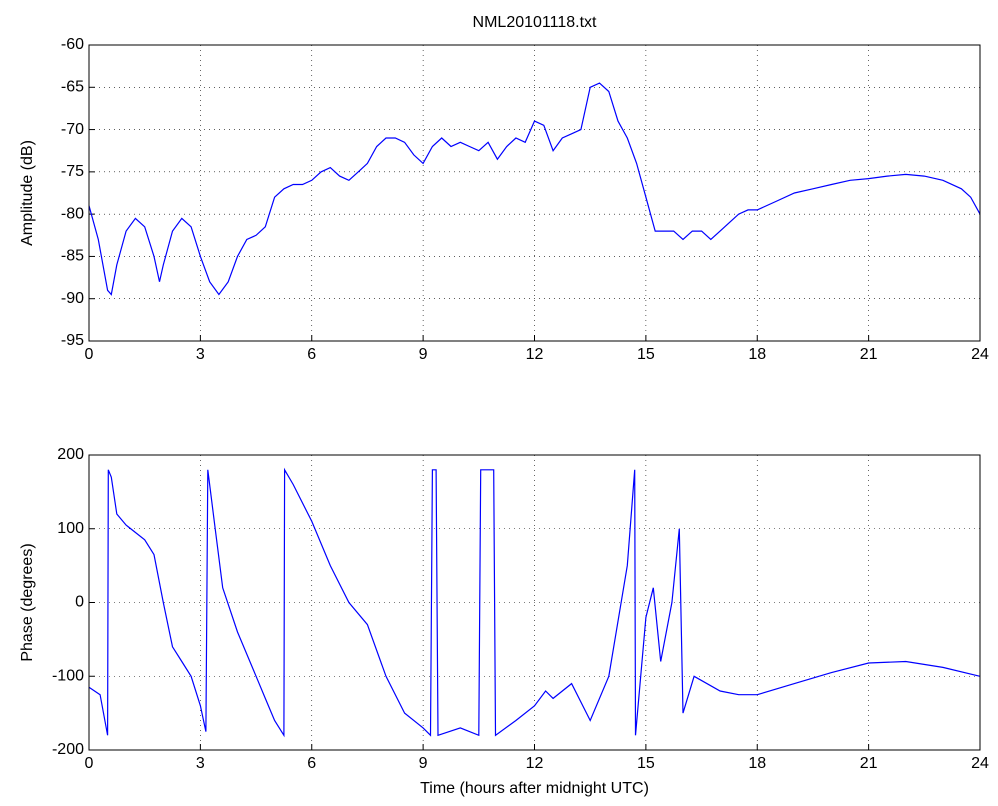  What do you see at coordinates (70, 454) in the screenshot?
I see `y-tick-label: 200` at bounding box center [70, 454].